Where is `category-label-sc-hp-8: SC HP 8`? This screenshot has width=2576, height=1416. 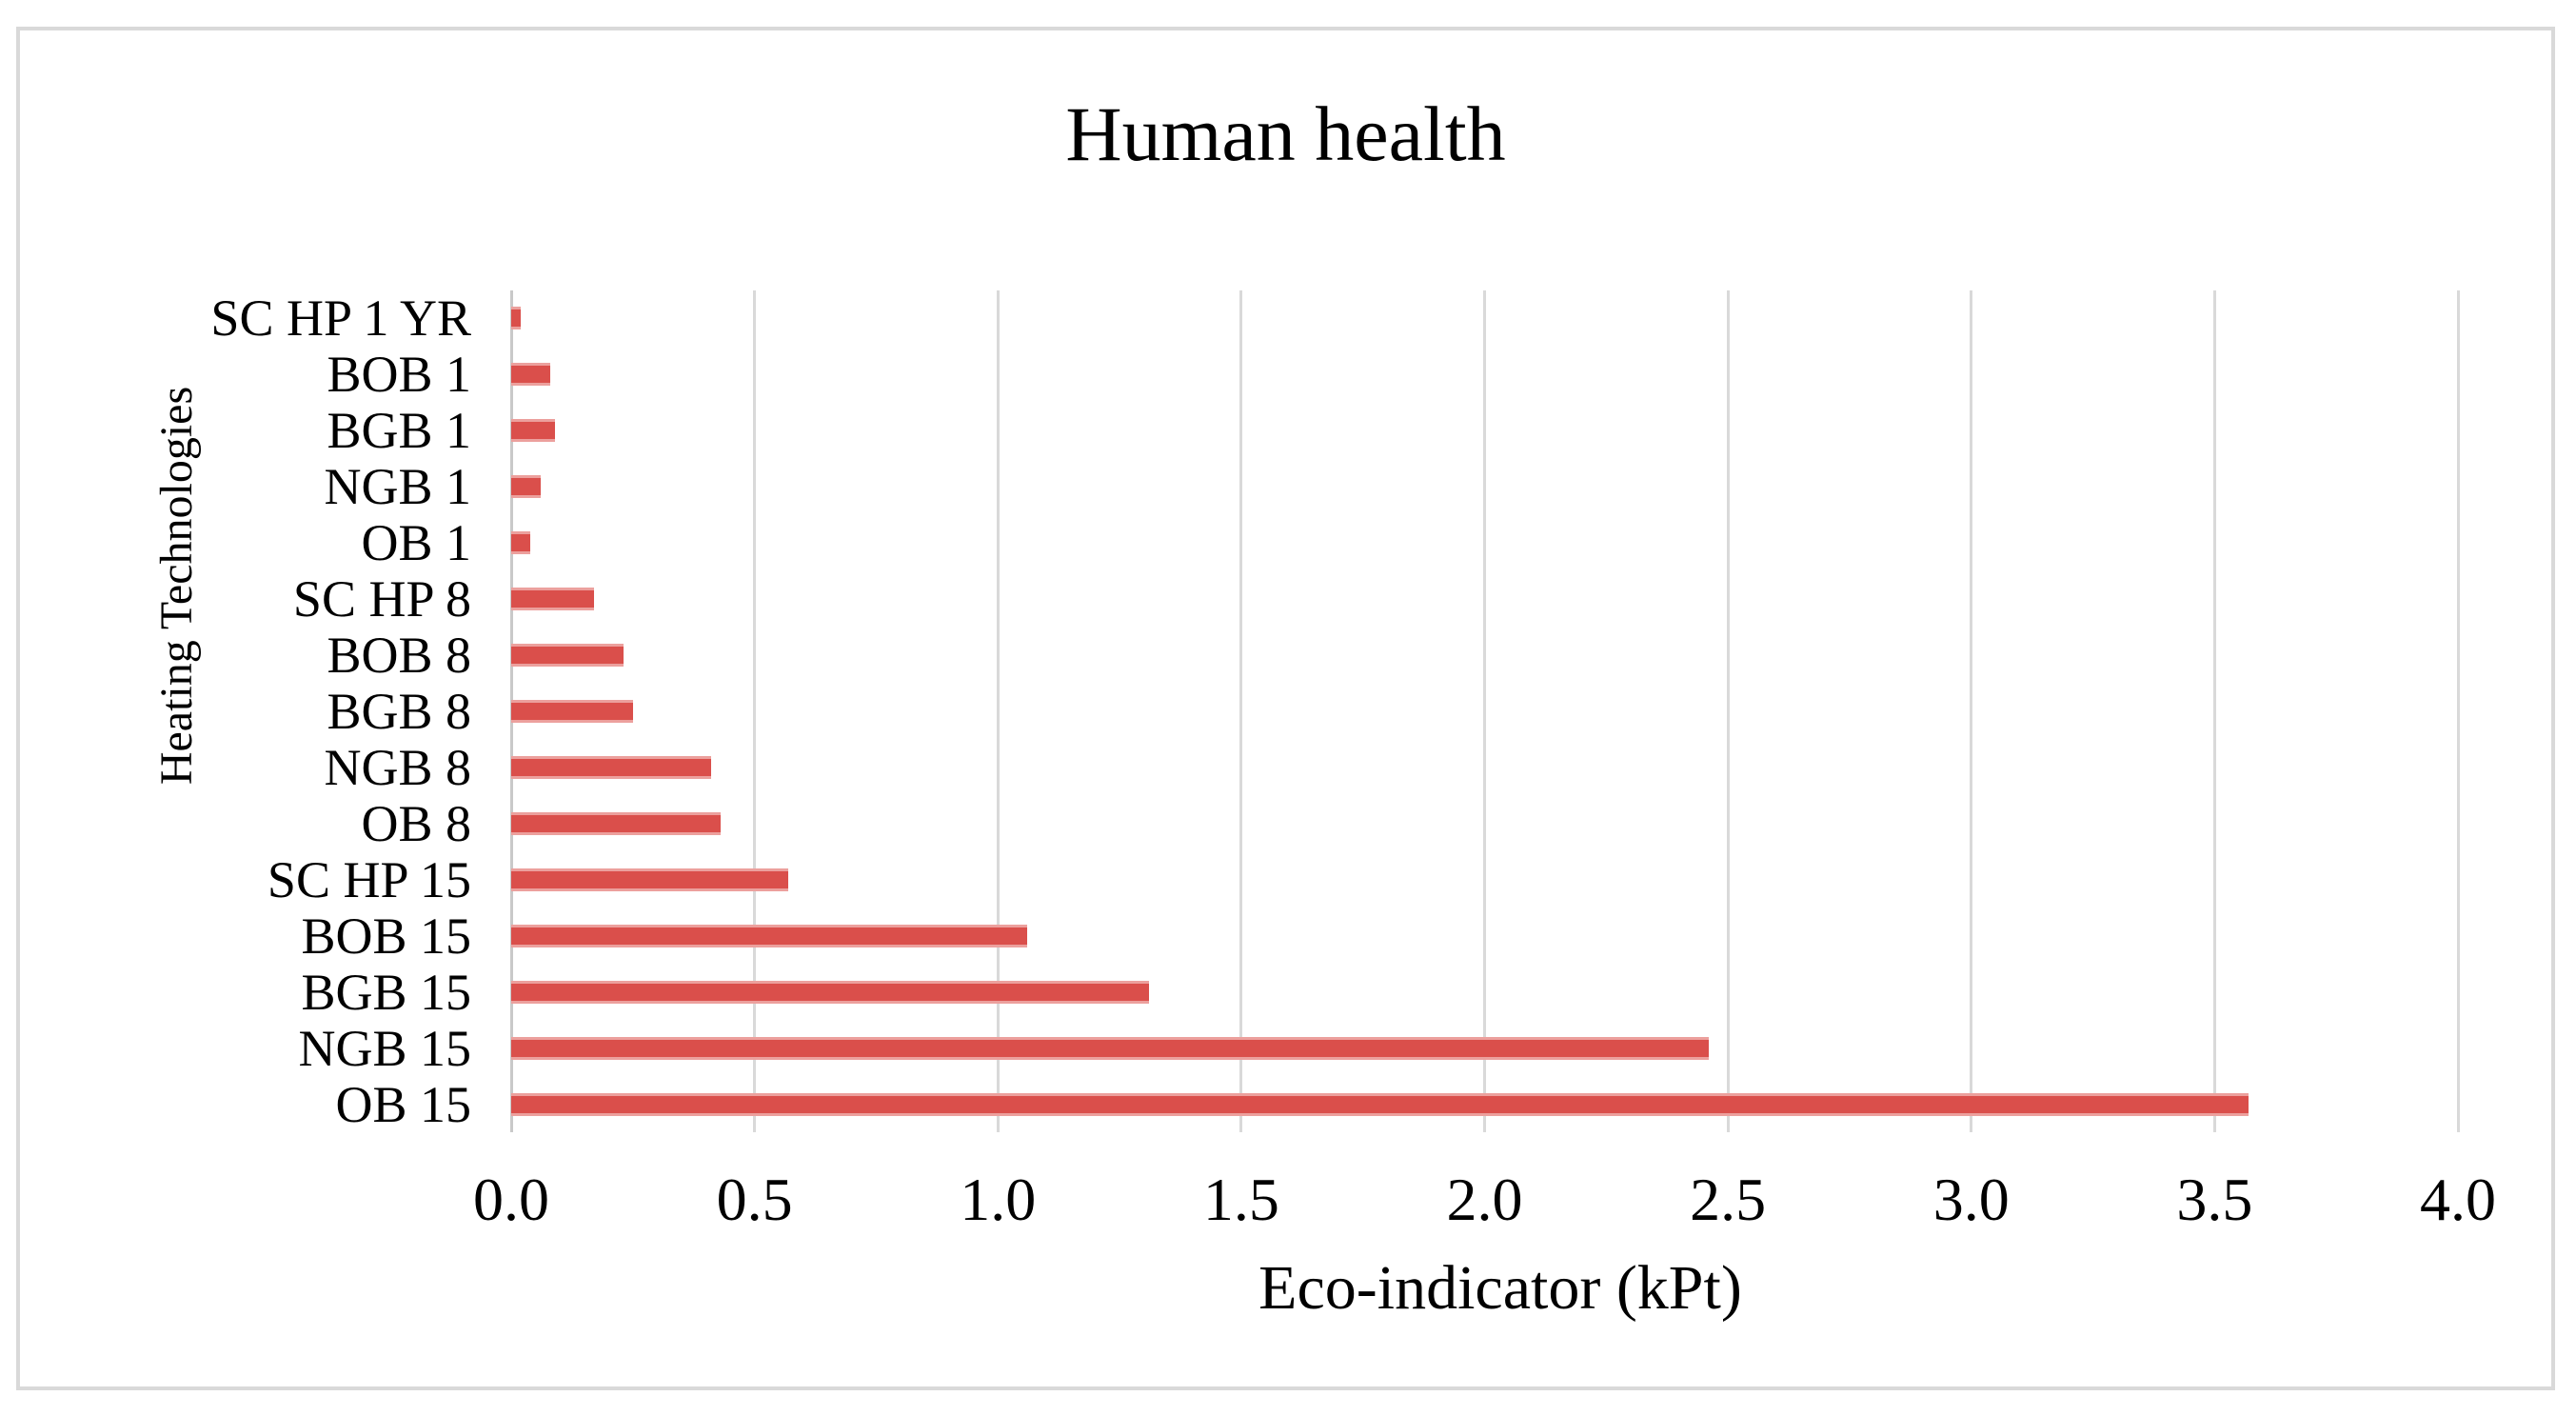 category-label-sc-hp-8: SC HP 8 is located at coordinates (381, 599).